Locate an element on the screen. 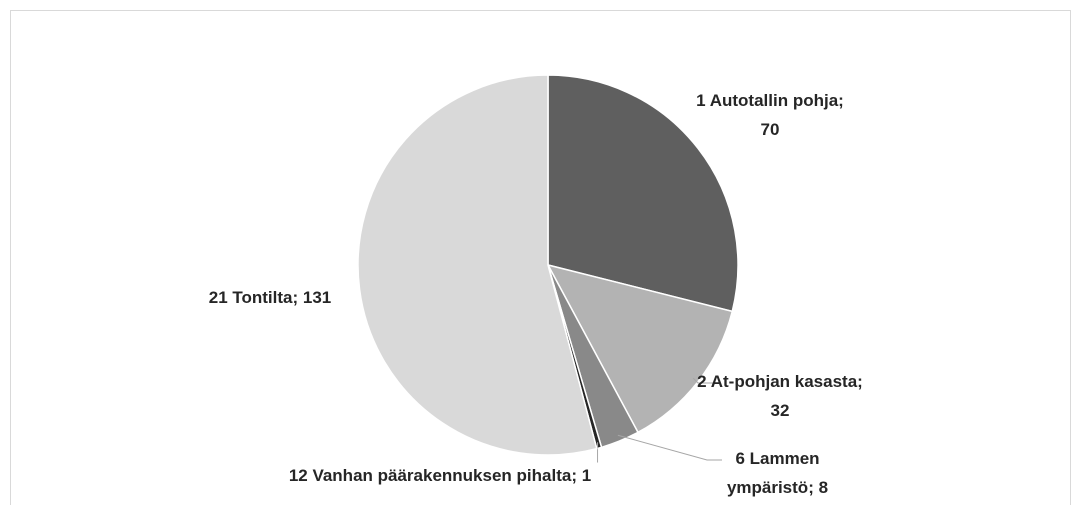  data-label: 12 Vanhan päärakennuksen pihalta; 1 is located at coordinates (440, 475).